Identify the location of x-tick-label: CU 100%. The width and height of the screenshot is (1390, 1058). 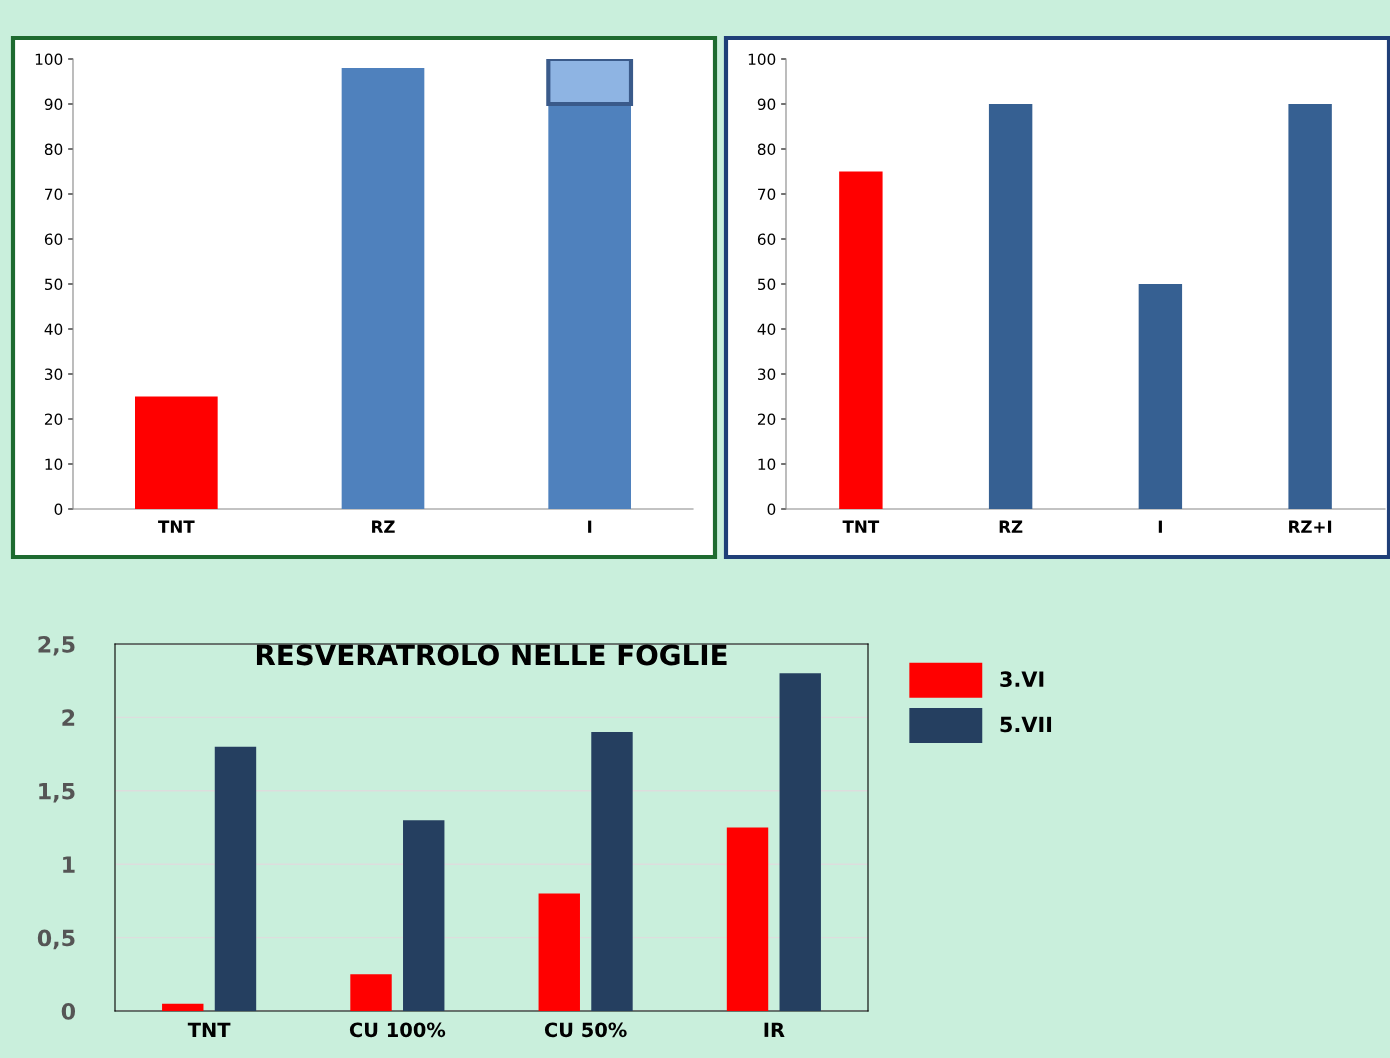
(397, 1030).